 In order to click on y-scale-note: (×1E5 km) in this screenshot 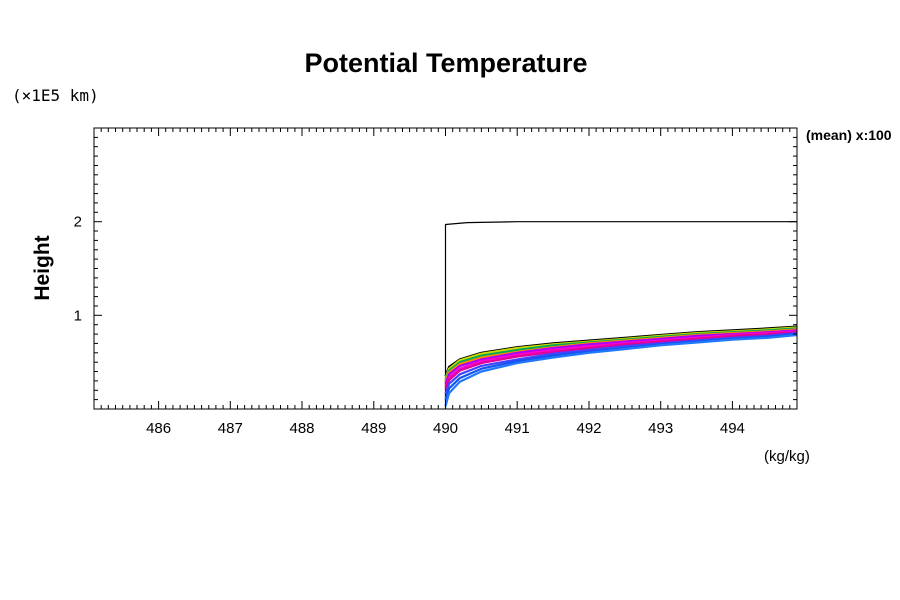, I will do `click(55, 95)`.